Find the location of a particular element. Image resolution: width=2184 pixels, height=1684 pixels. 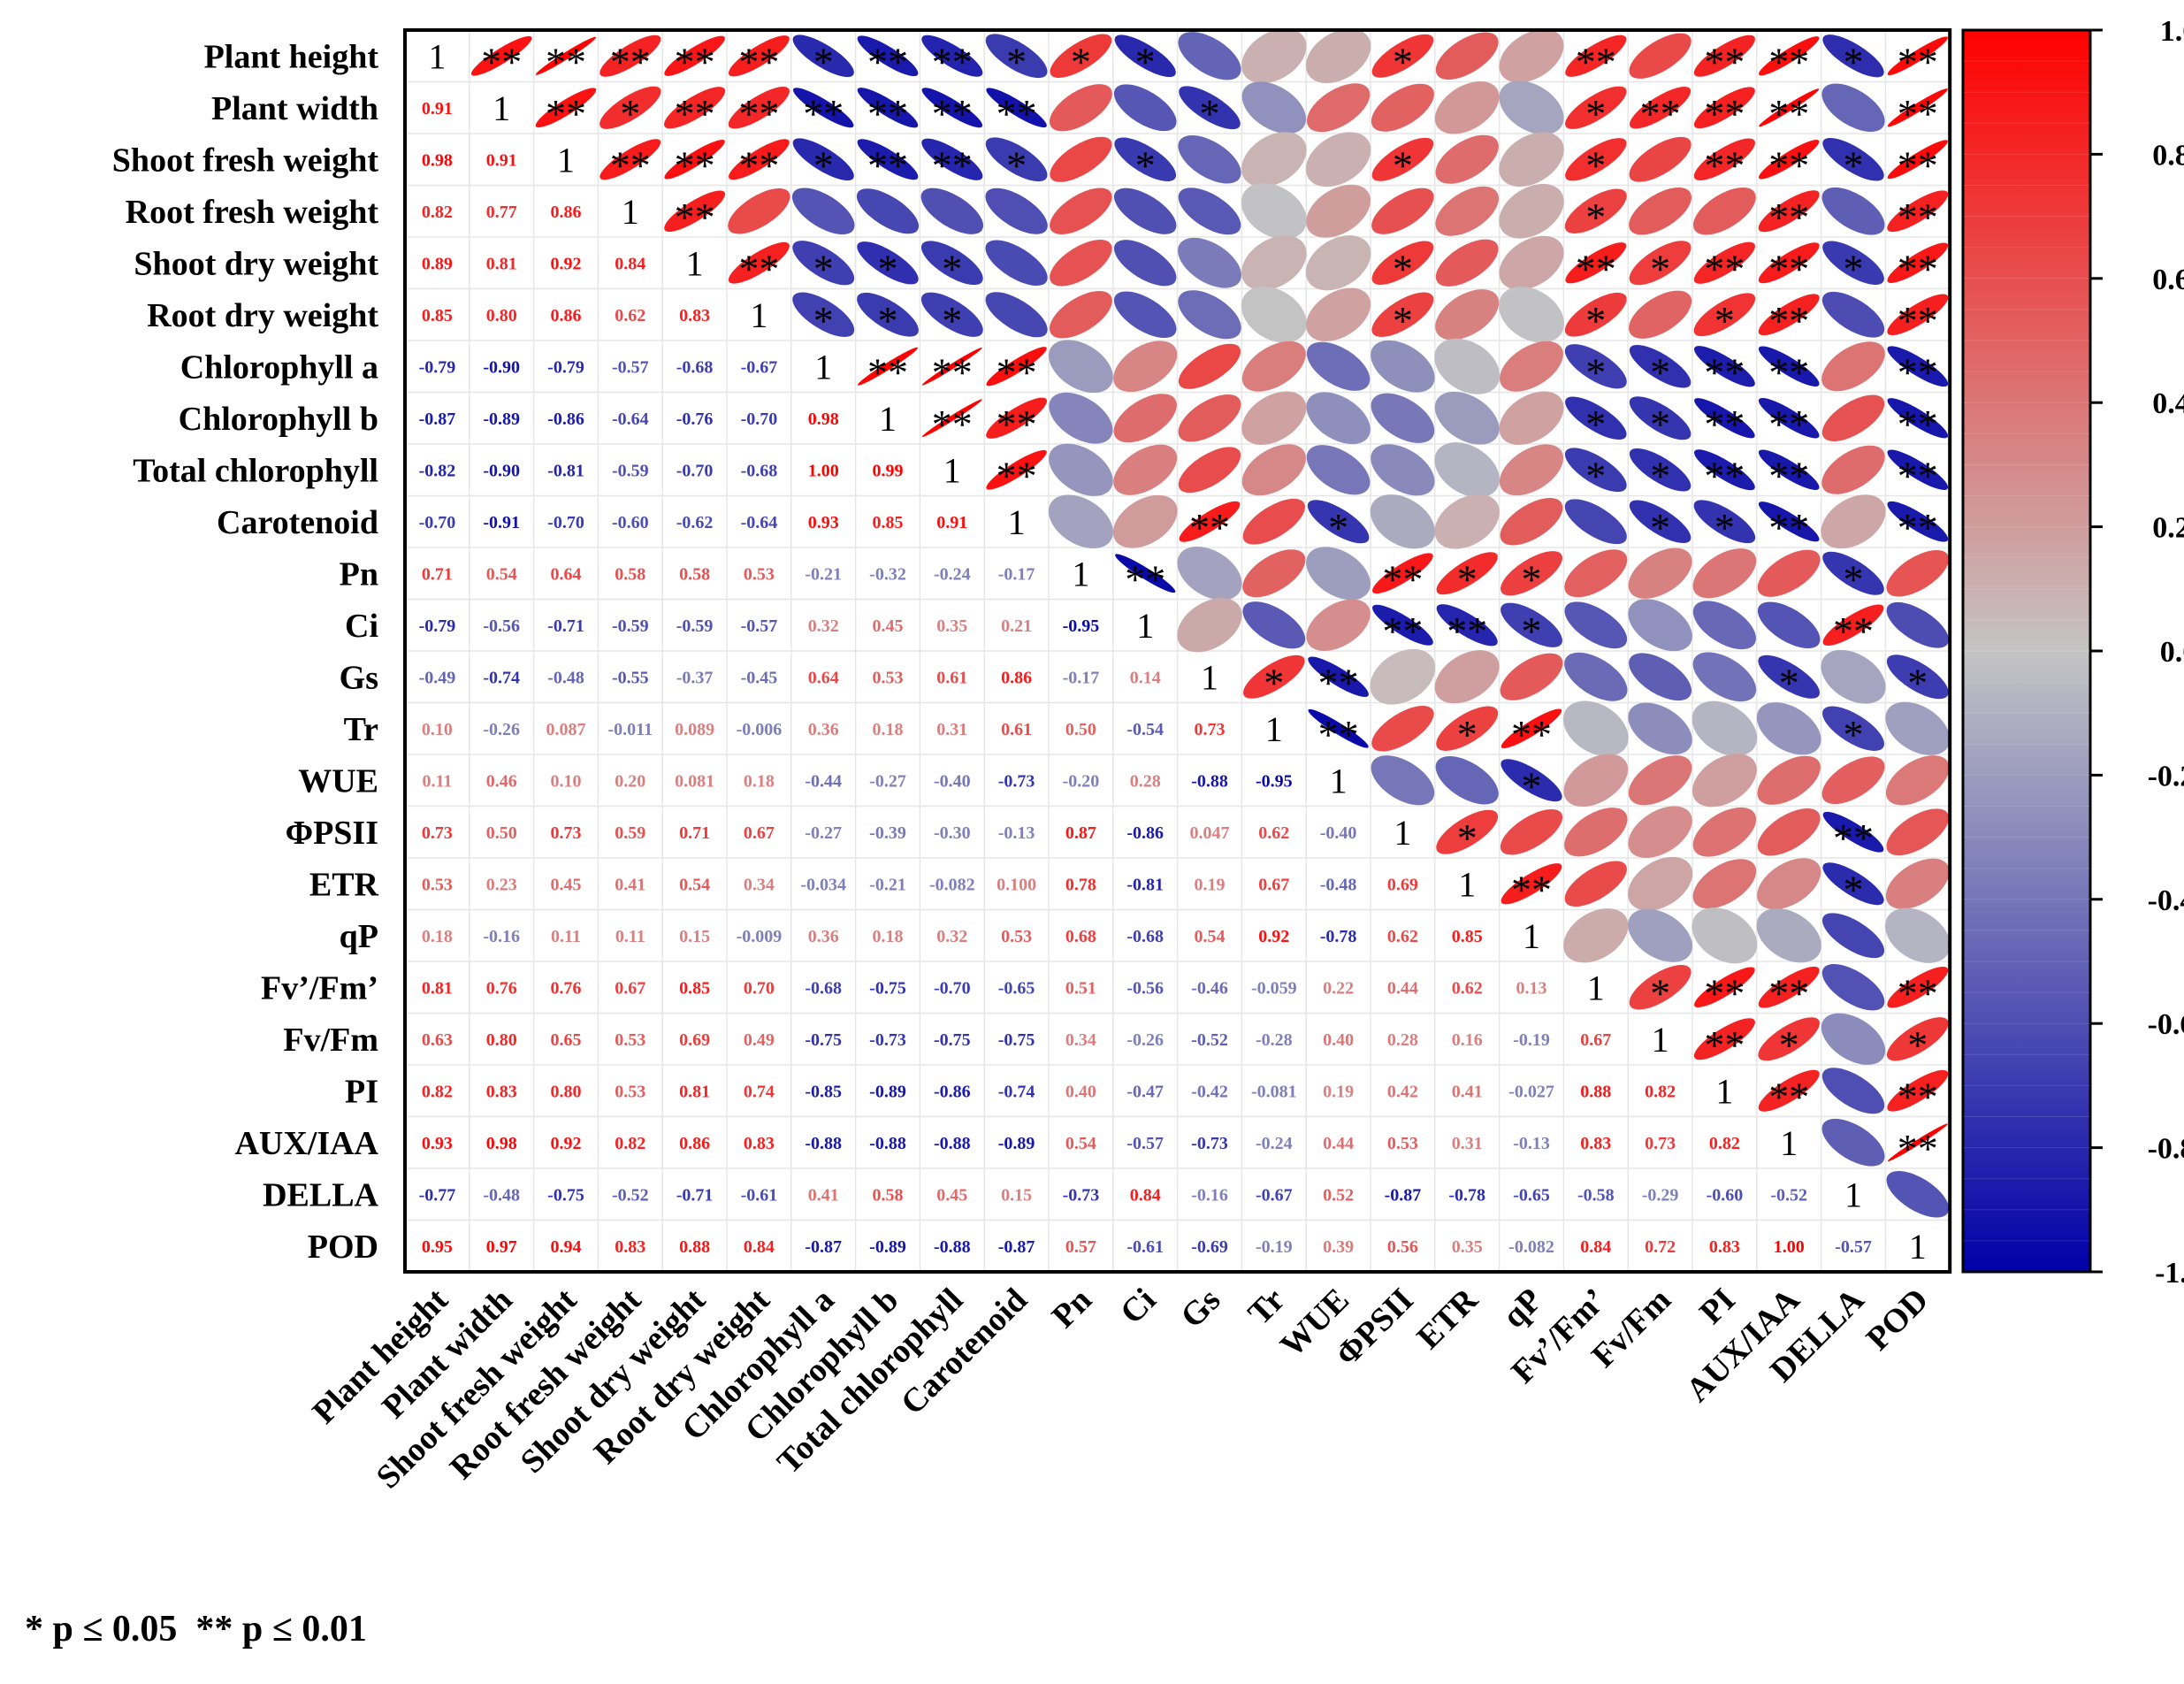

coefficient-label: -0.60 is located at coordinates (630, 522).